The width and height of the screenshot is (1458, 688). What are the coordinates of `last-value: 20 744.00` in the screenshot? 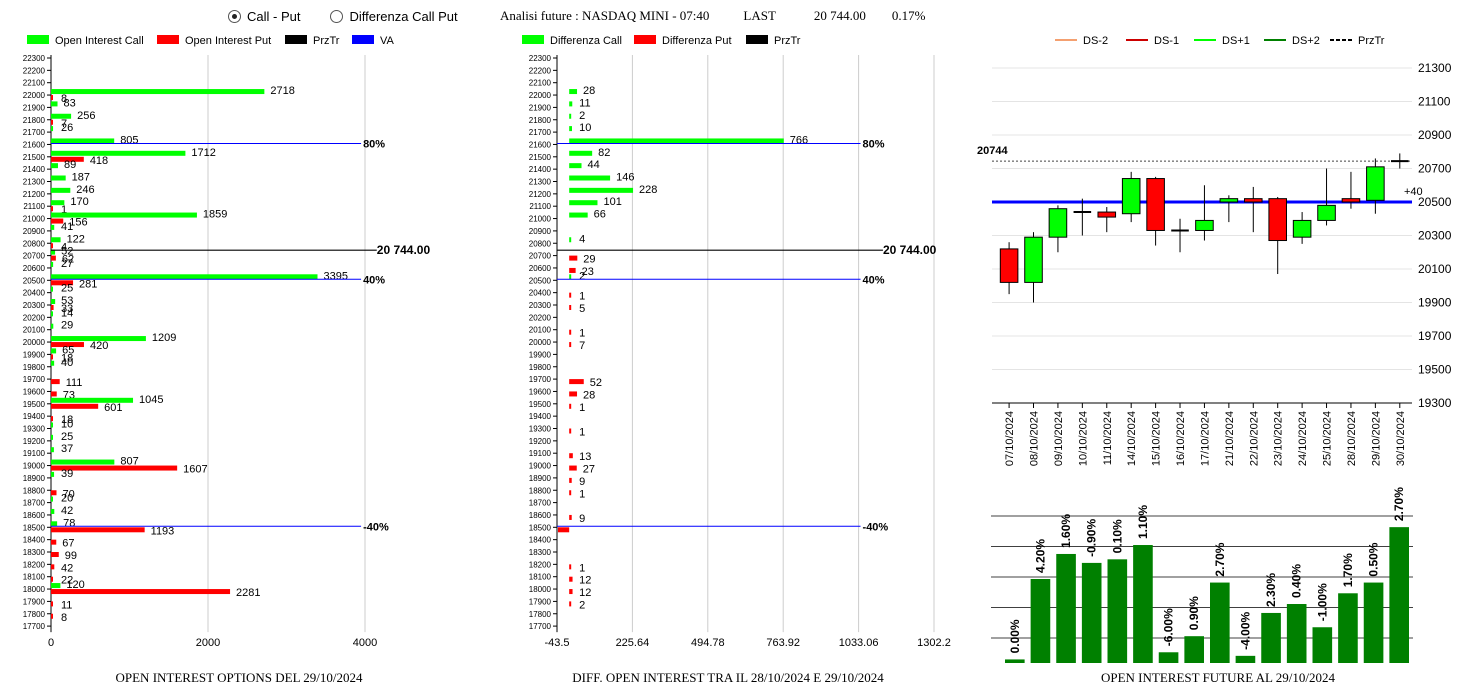 It's located at (839, 15).